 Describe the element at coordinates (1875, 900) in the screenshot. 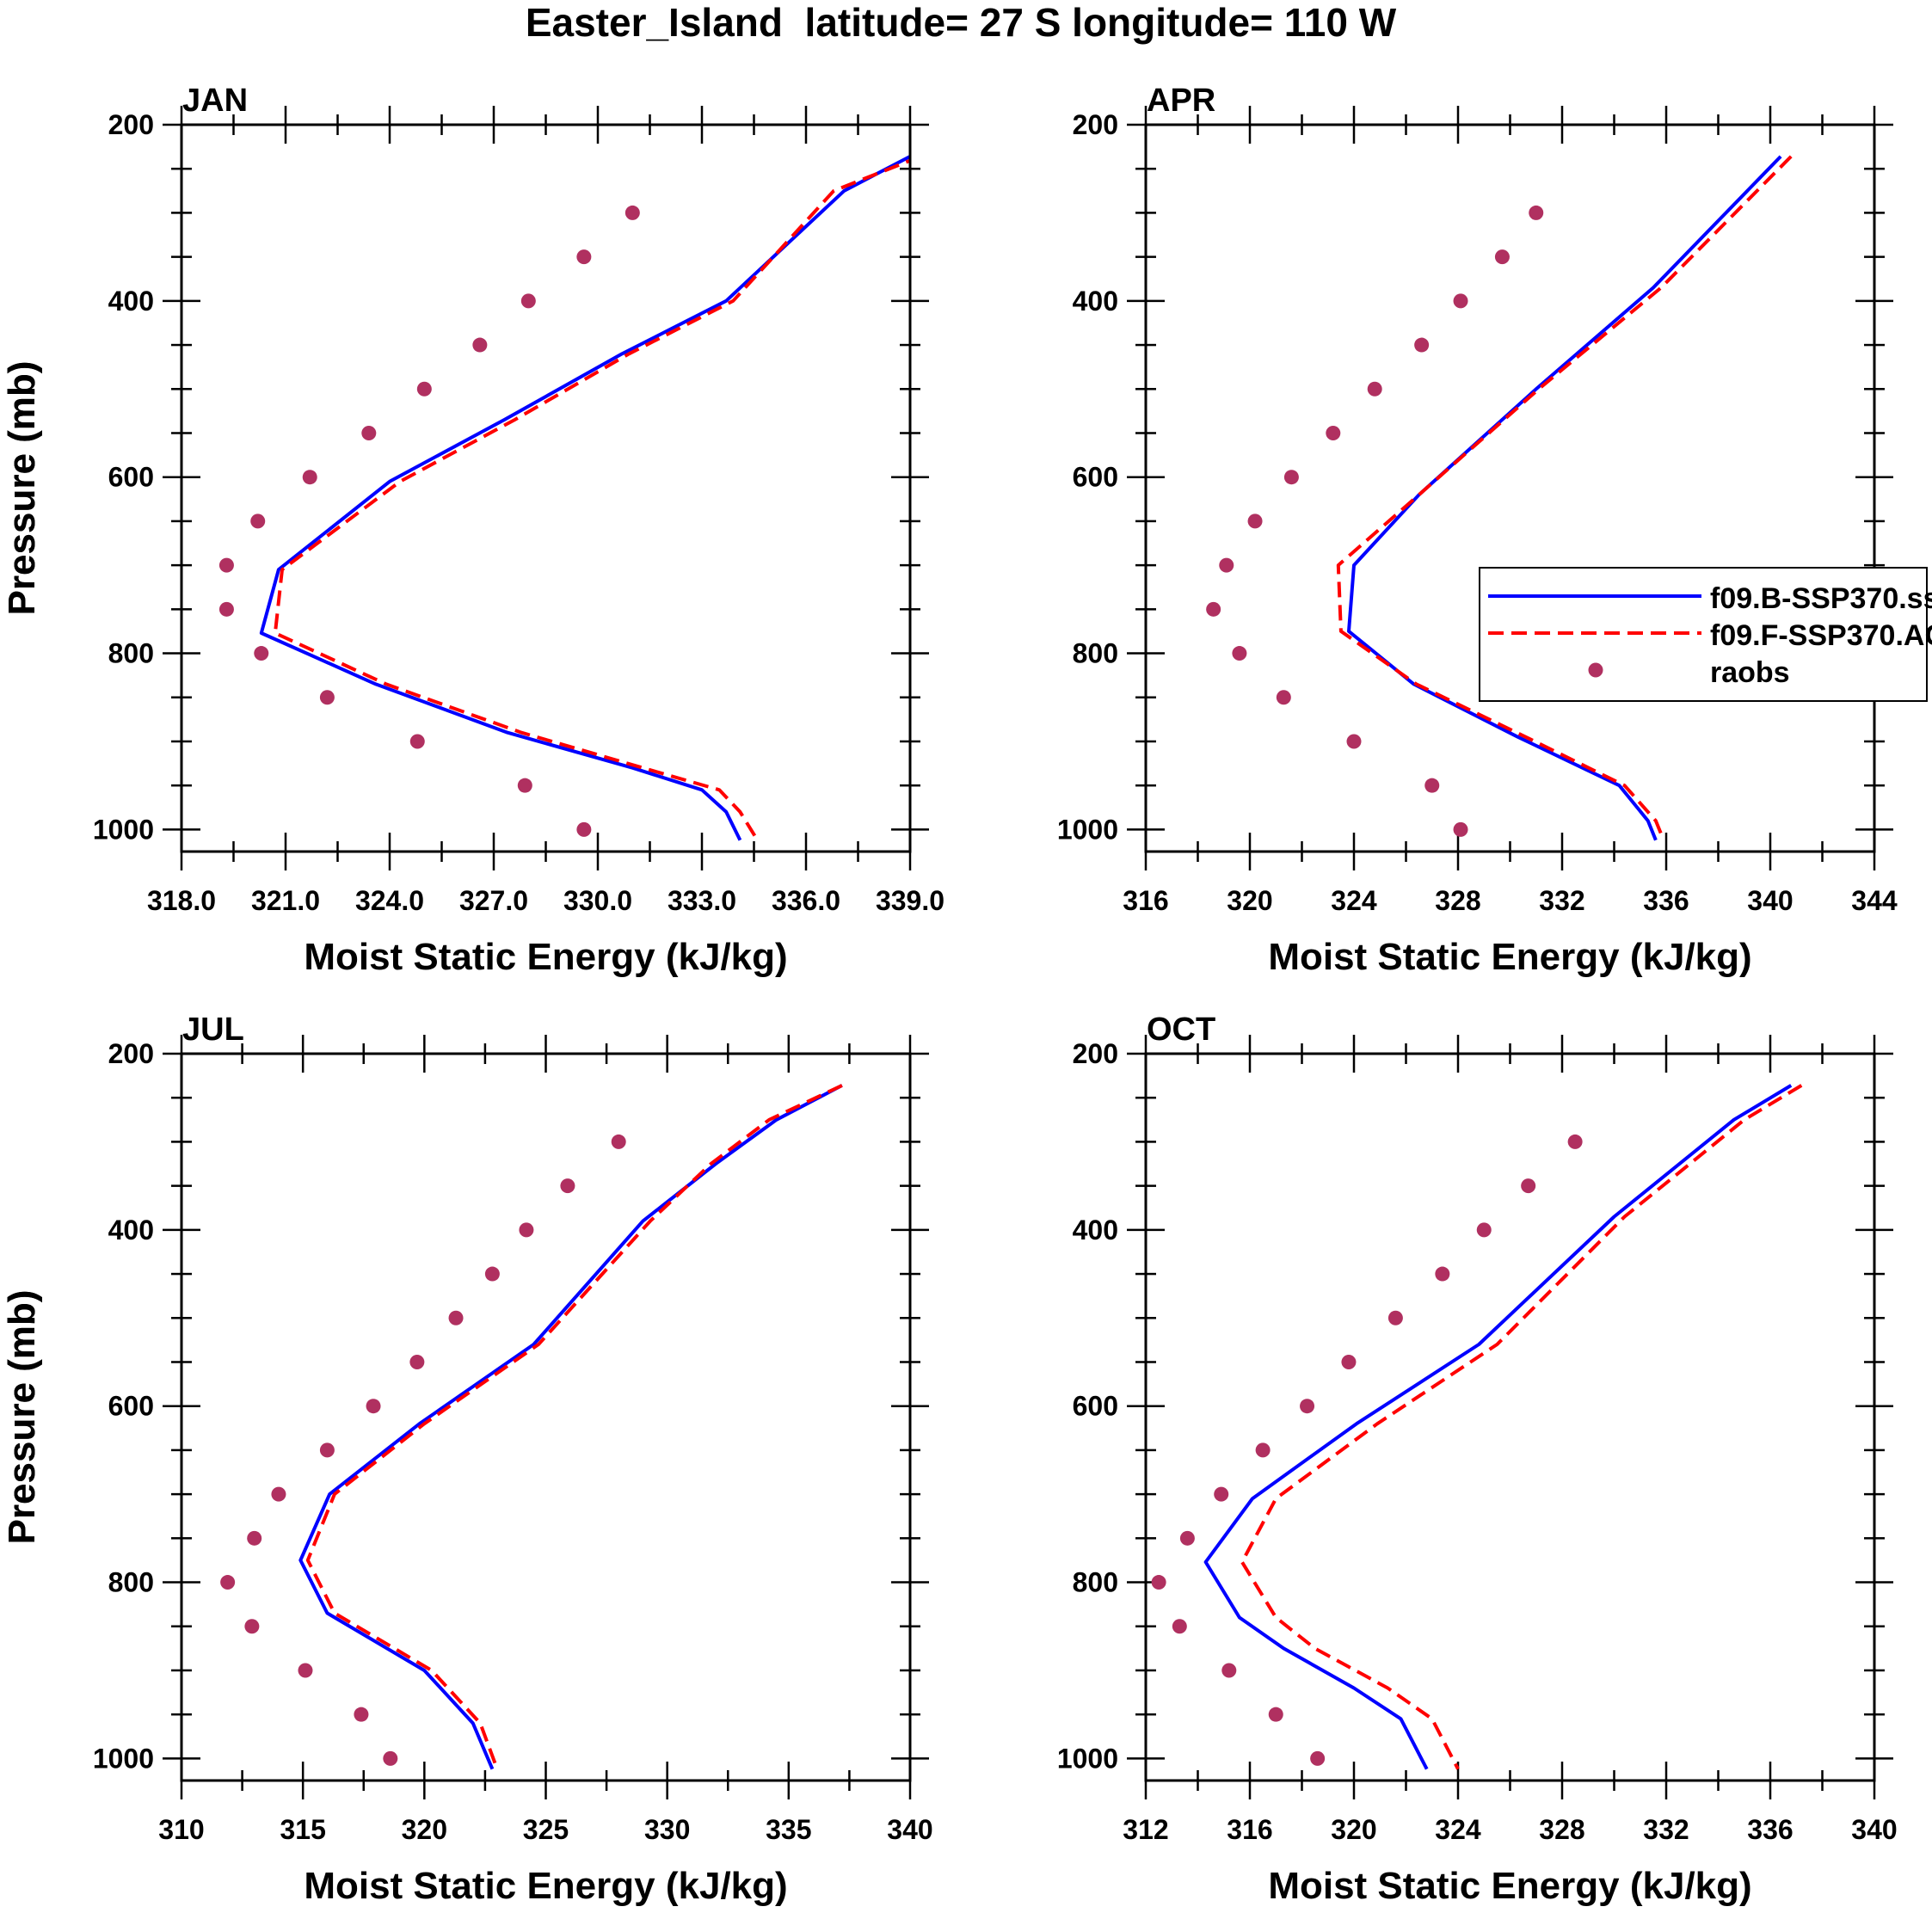

I see `x-tick-label: 344` at that location.